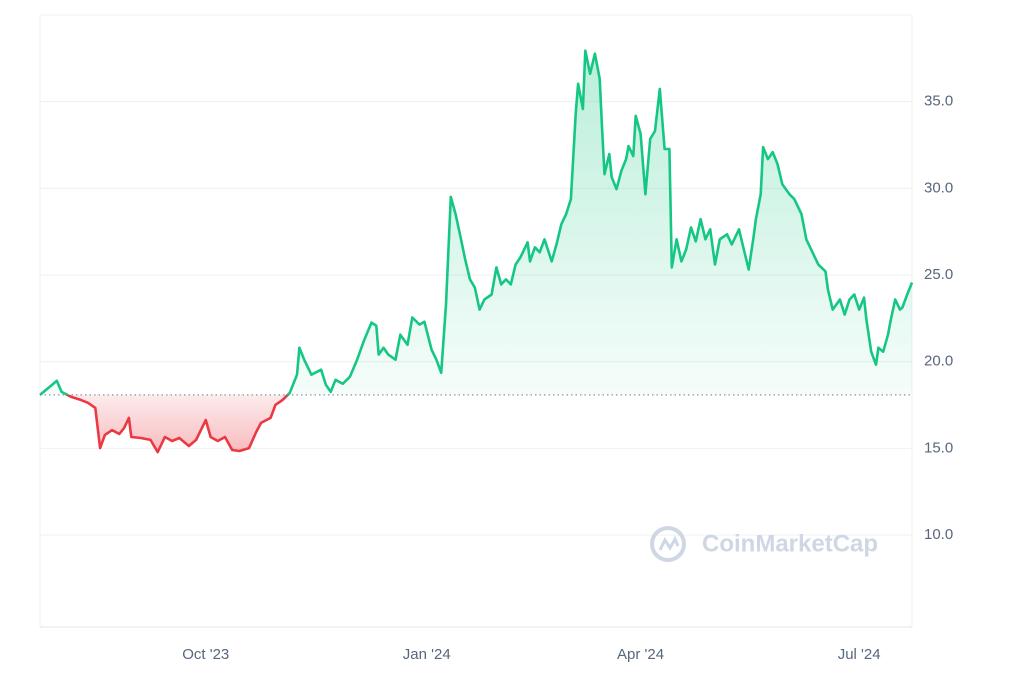  Describe the element at coordinates (427, 654) in the screenshot. I see `x-tick-label: Jan '24` at that location.